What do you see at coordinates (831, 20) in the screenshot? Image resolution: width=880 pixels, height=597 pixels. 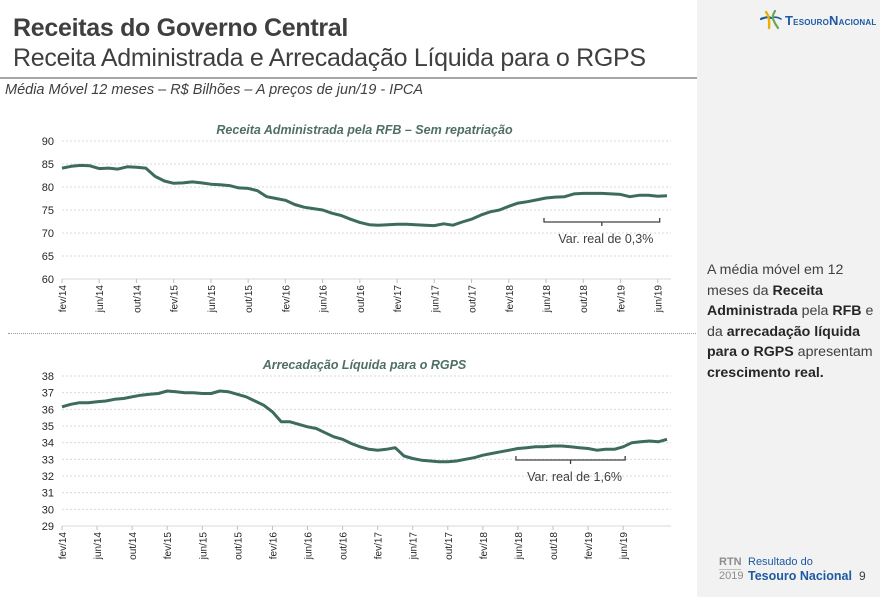 I see `logo-text: TesouroNacional` at bounding box center [831, 20].